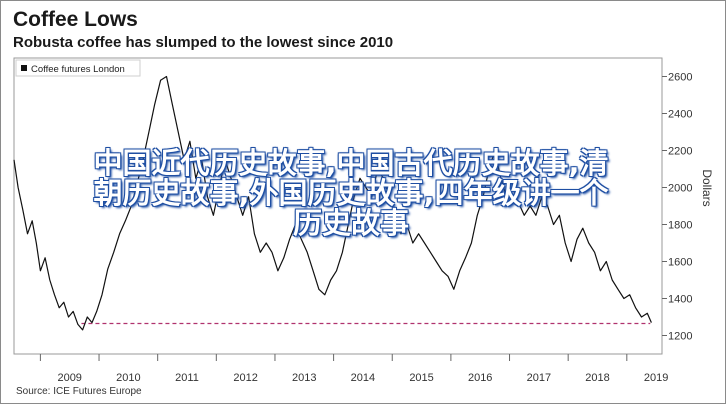  Describe the element at coordinates (128, 378) in the screenshot. I see `x-tick-label: 2010` at that location.